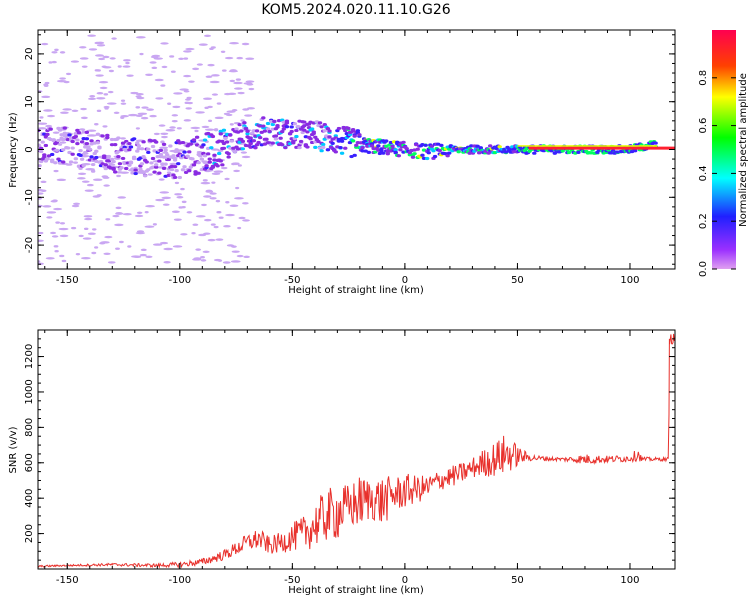 The image size is (750, 600). Describe the element at coordinates (629, 580) in the screenshot. I see `x-tick-label: 100` at that location.